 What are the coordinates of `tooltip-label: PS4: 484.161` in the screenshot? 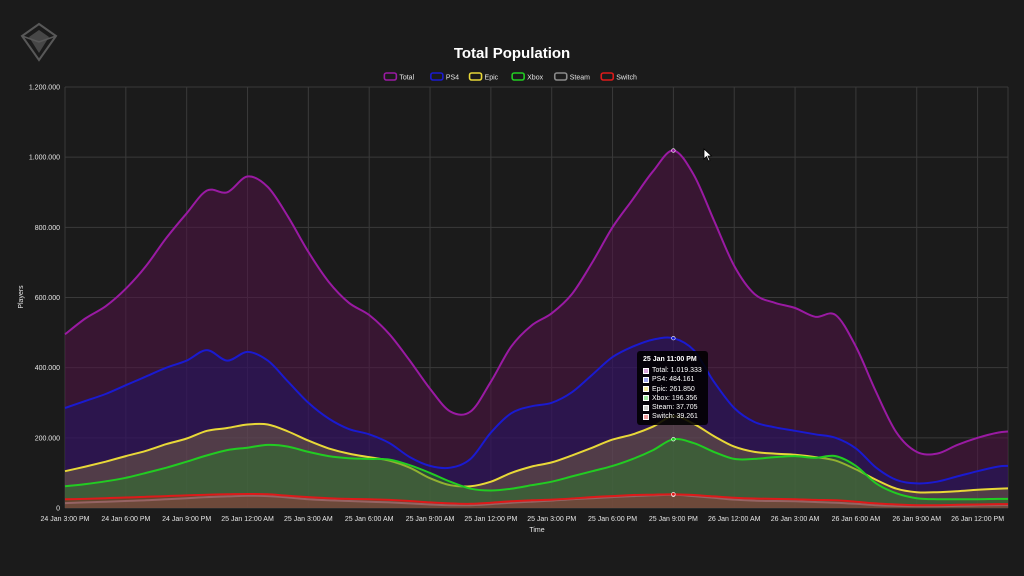 It's located at (673, 380).